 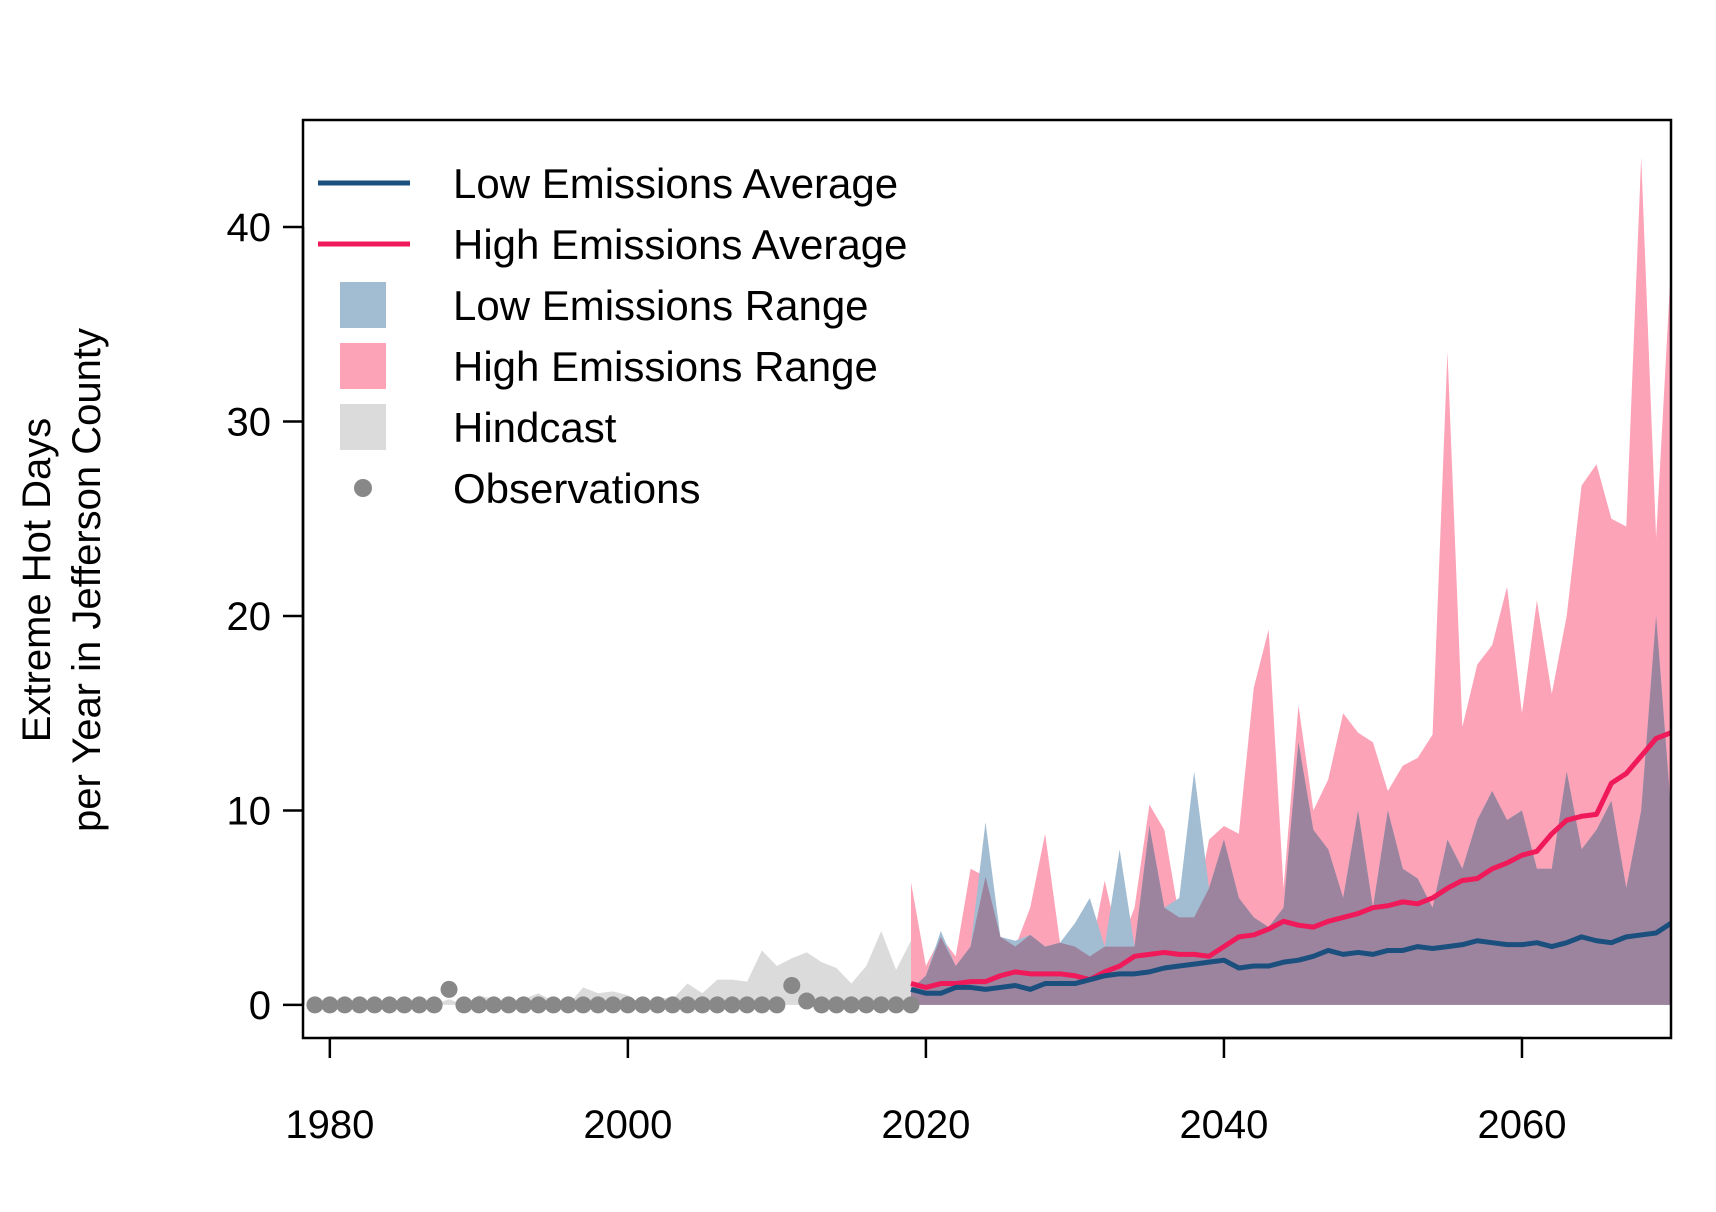 I want to click on range-overlap-area, so click(x=1291, y=810).